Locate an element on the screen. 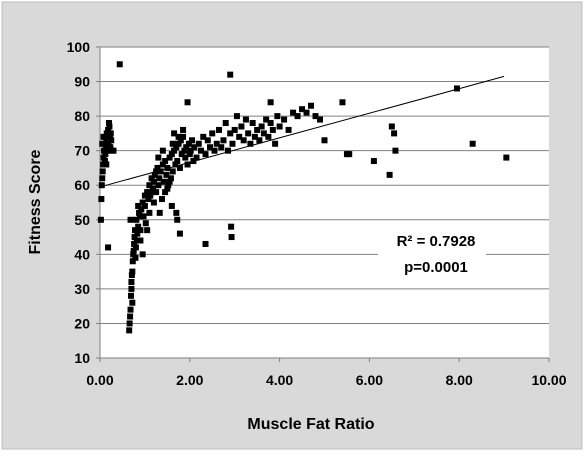 This screenshot has height=456, width=584. x-axis-title: Muscle Fat Ratio is located at coordinates (310, 424).